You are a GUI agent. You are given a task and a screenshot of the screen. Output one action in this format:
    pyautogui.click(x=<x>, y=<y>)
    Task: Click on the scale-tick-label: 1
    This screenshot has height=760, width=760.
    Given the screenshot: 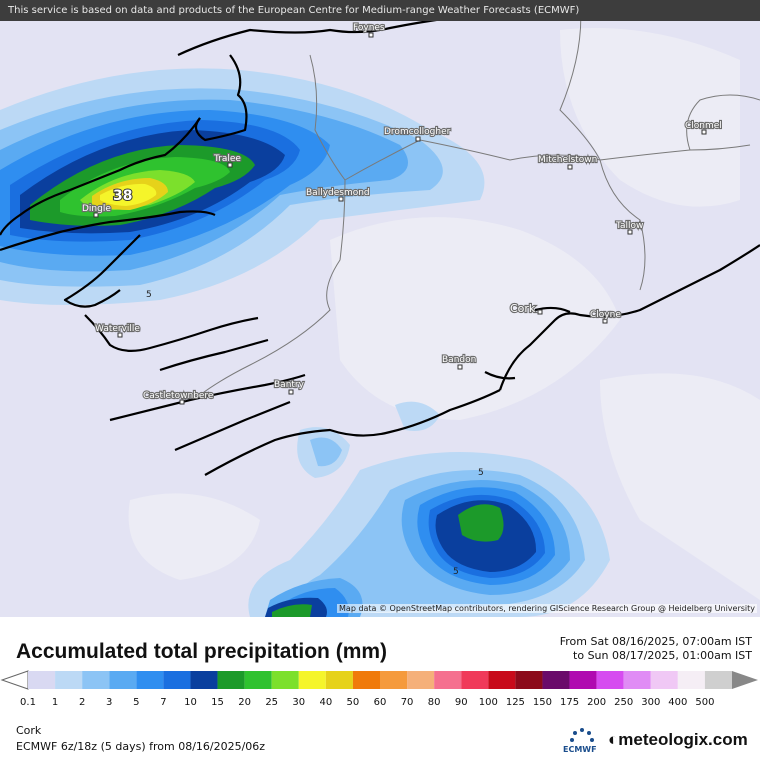 What is the action you would take?
    pyautogui.click(x=55, y=702)
    